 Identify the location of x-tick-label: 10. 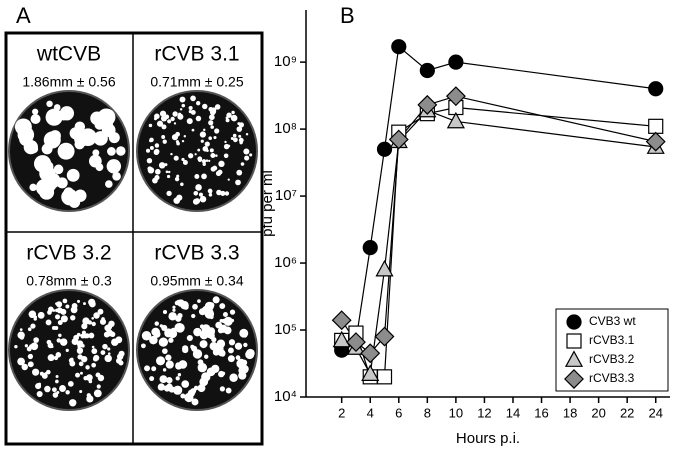
(456, 412).